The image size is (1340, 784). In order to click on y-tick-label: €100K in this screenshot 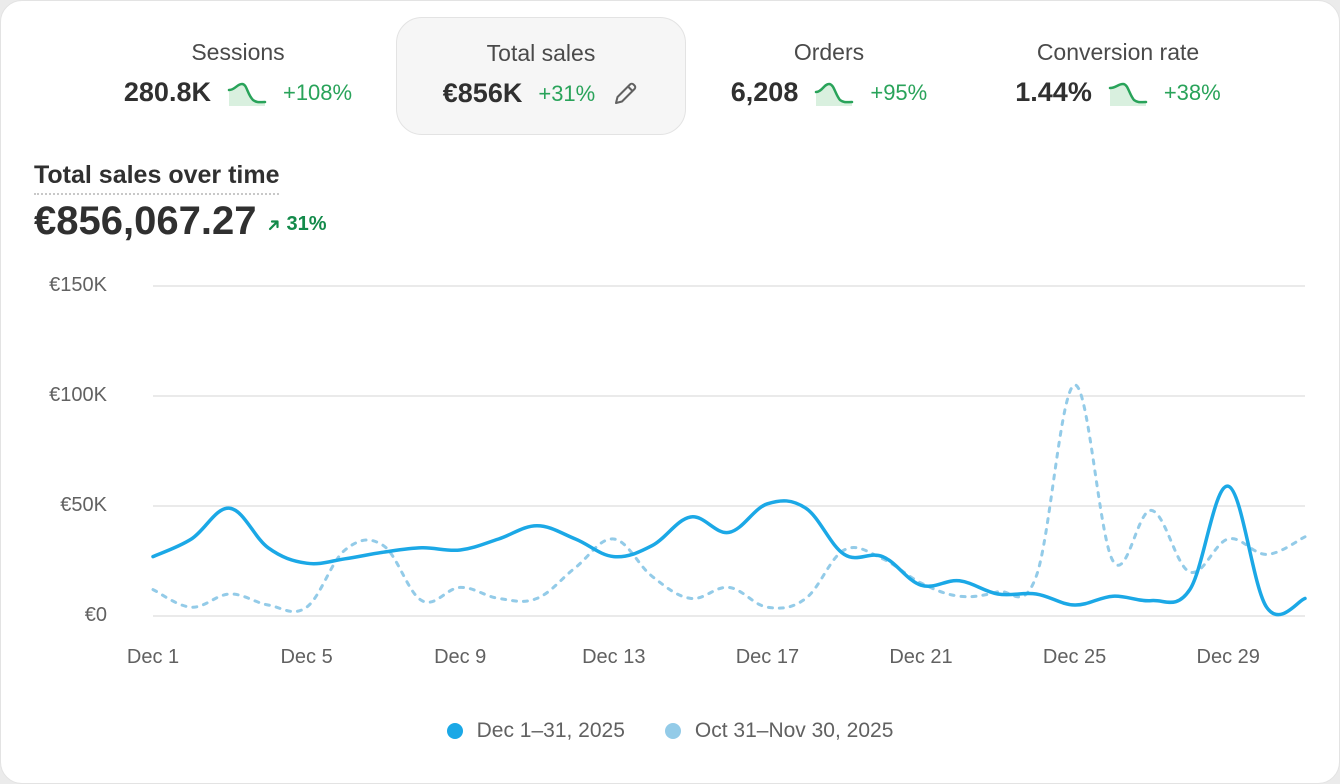, I will do `click(78, 395)`.